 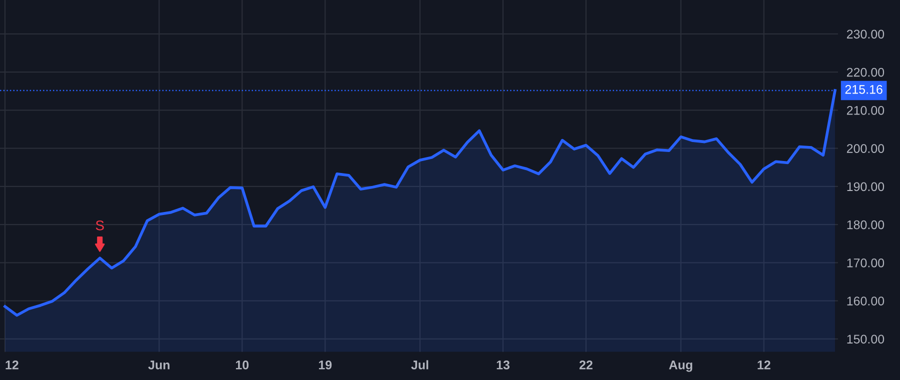 What do you see at coordinates (100, 225) in the screenshot?
I see `annotation: S` at bounding box center [100, 225].